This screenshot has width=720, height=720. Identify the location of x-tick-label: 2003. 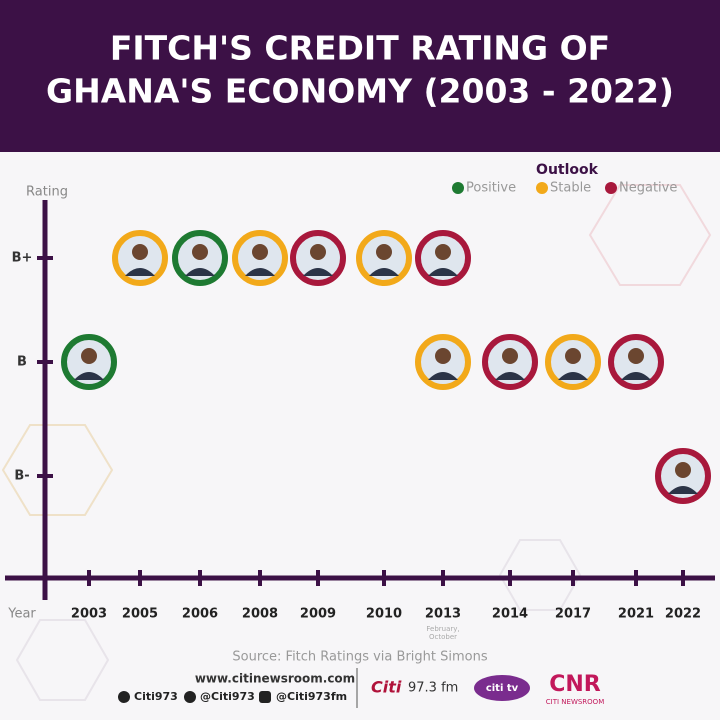
(89, 614).